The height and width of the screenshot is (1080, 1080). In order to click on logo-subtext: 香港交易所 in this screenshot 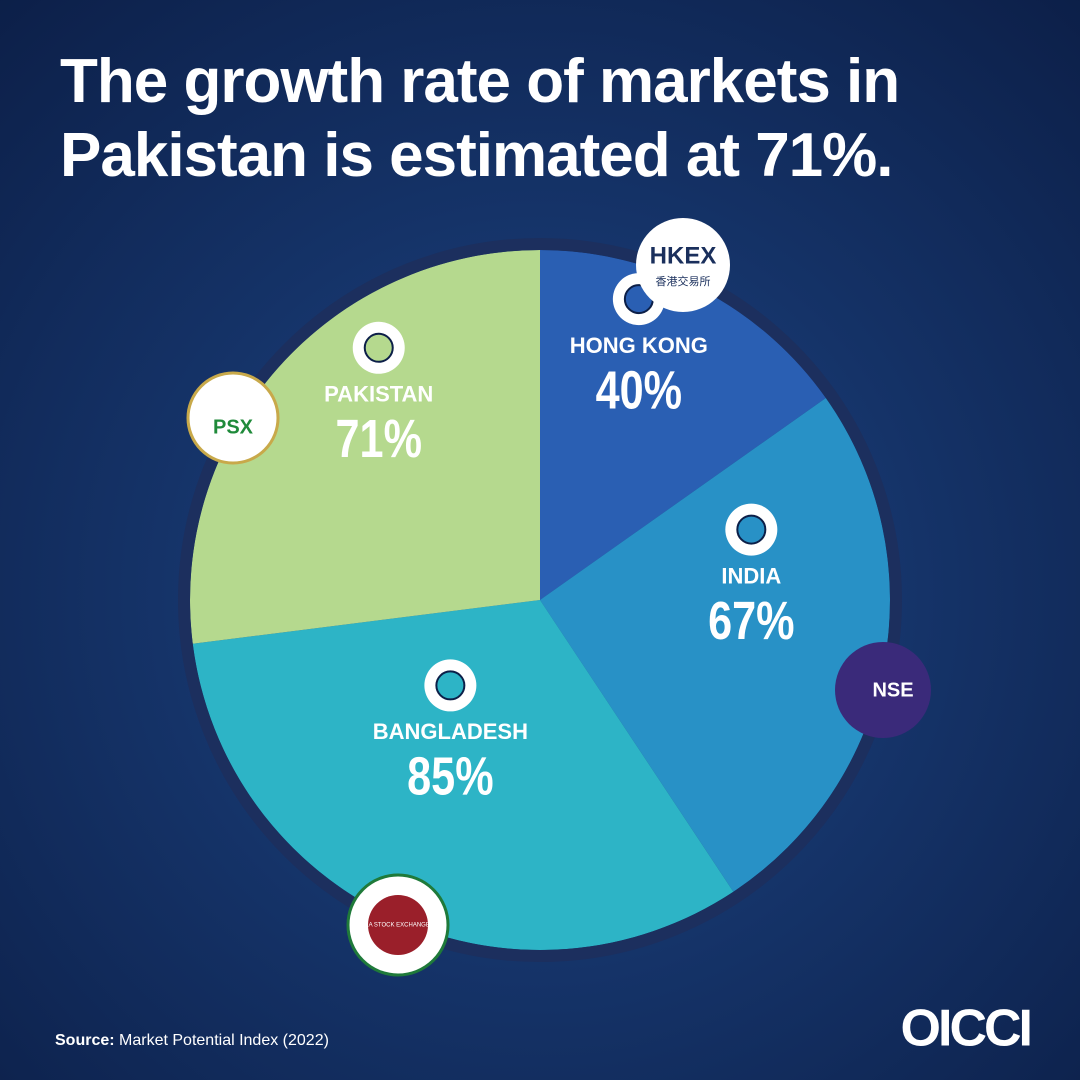, I will do `click(683, 281)`.